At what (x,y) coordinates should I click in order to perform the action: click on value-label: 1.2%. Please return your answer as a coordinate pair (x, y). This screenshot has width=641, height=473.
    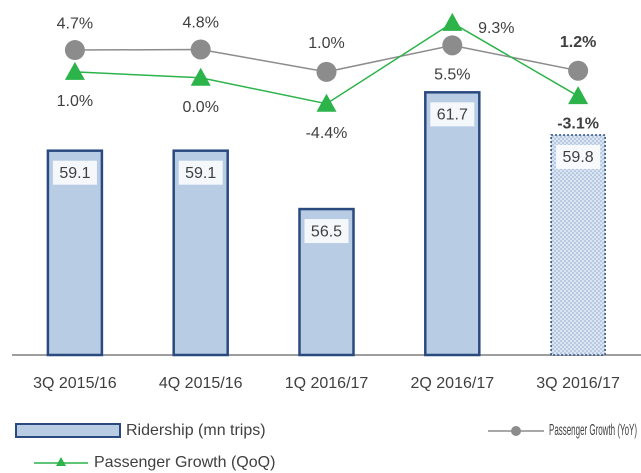
    Looking at the image, I should click on (578, 42).